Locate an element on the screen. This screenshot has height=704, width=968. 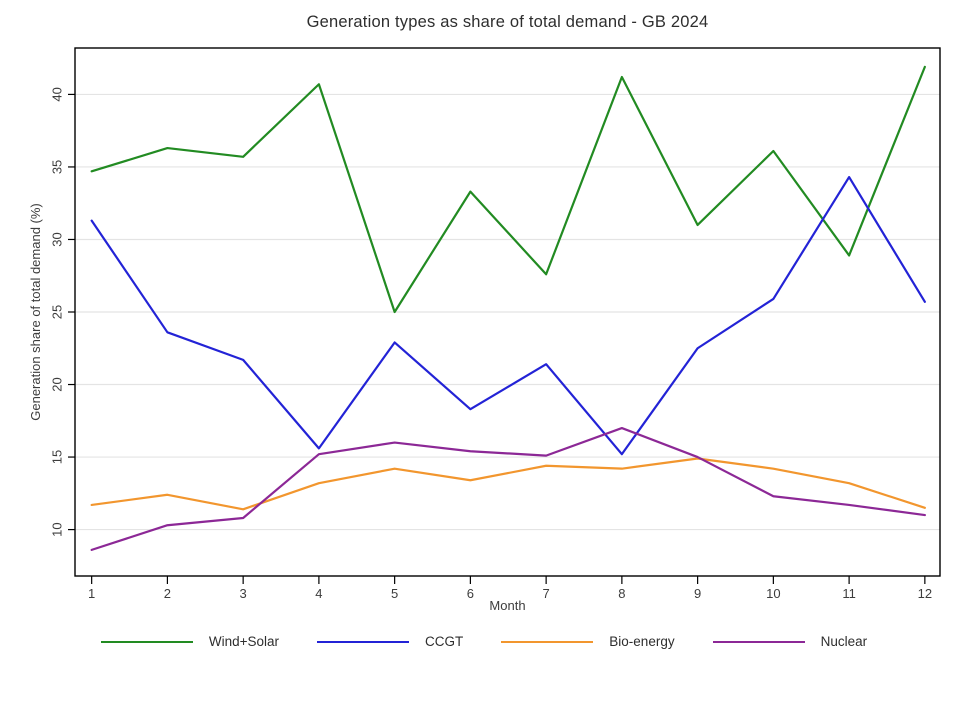
x-tick-label: 4 is located at coordinates (318, 593).